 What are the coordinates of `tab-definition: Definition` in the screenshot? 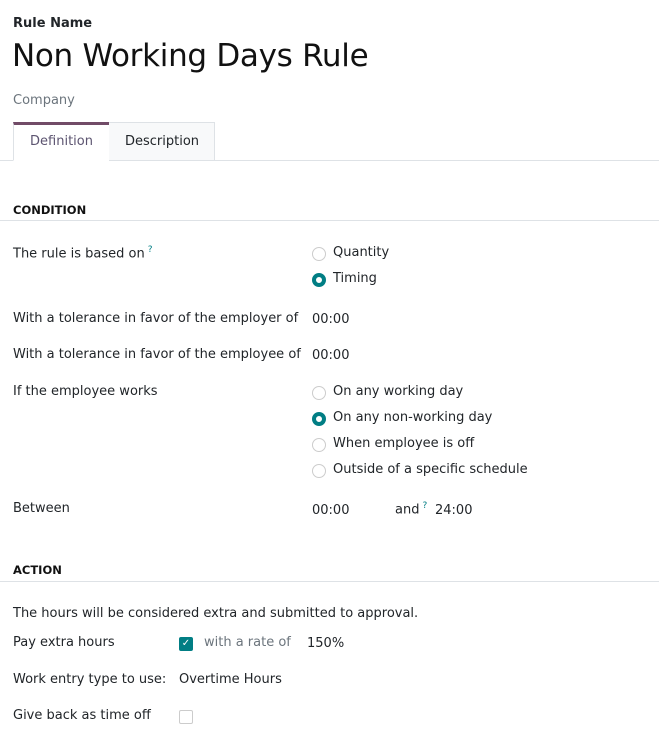 It's located at (61, 141).